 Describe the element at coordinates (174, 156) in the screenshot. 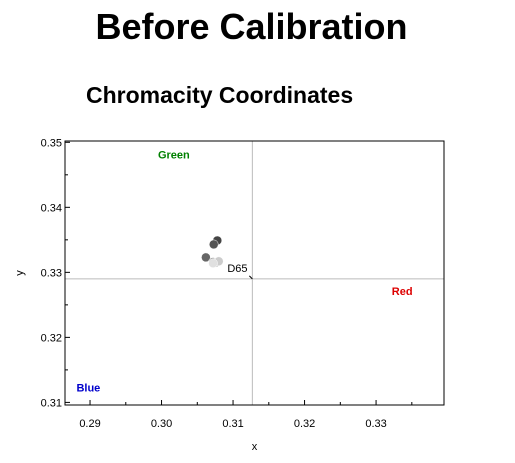

I see `annotation-green: Green` at that location.